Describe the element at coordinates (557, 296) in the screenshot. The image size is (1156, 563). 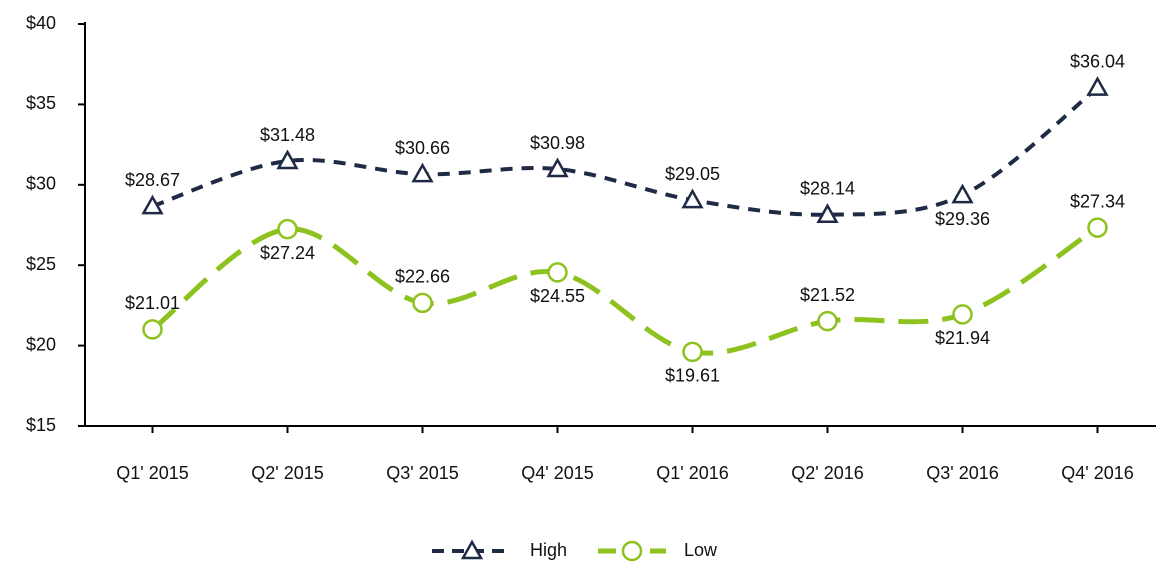
I see `data-label: $24.55` at that location.